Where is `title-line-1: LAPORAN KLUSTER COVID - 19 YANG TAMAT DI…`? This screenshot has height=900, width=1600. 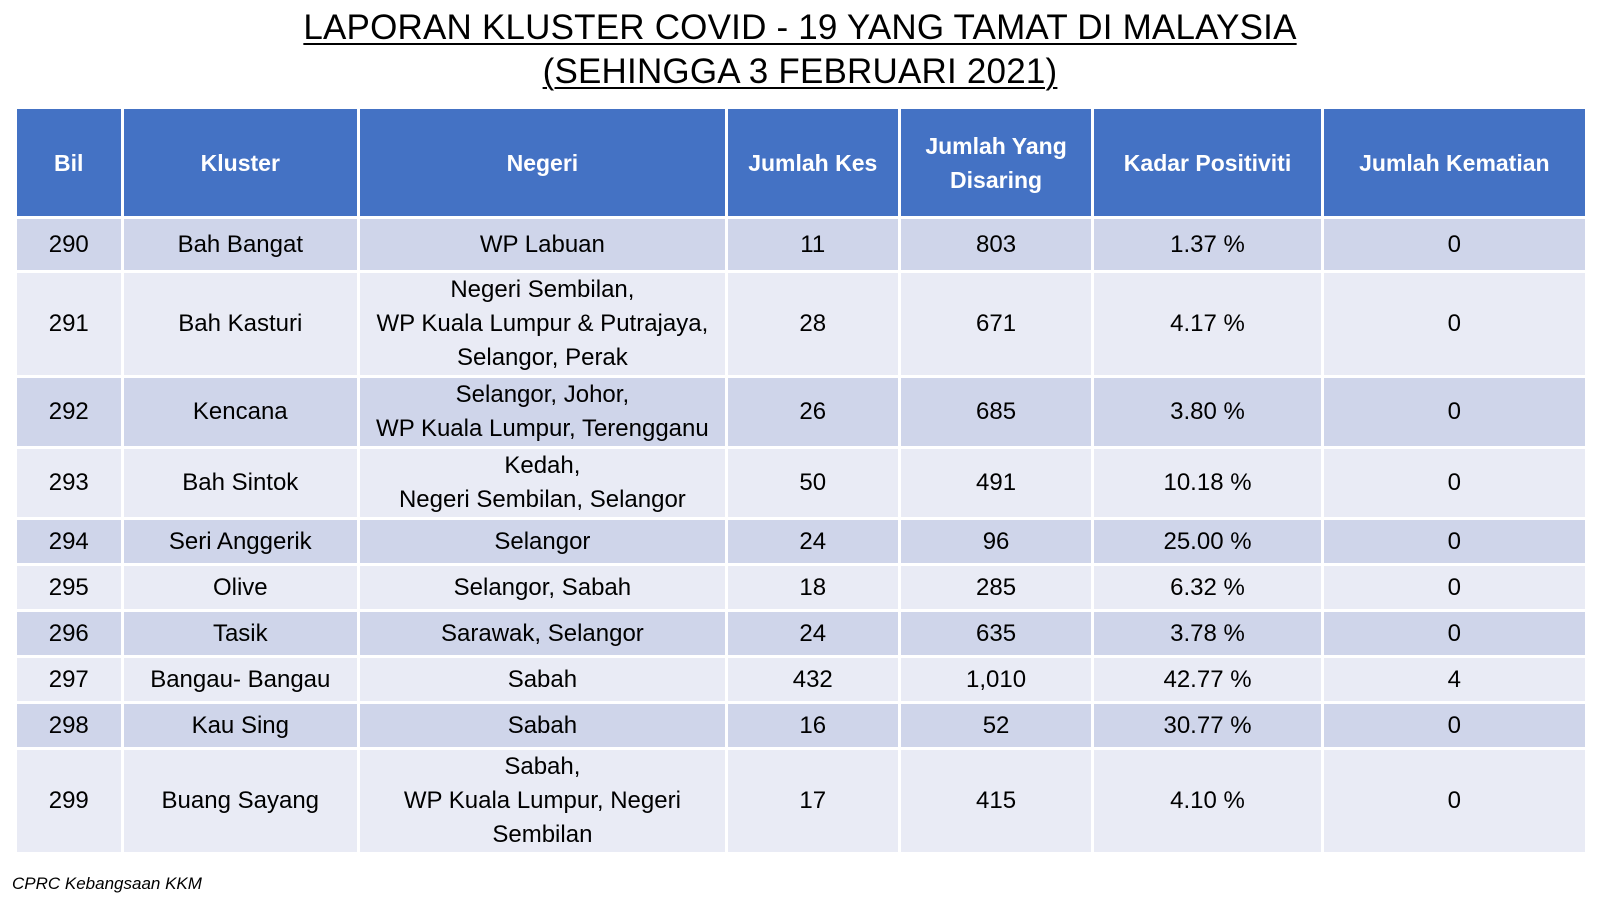 title-line-1: LAPORAN KLUSTER COVID - 19 YANG TAMAT DI… is located at coordinates (800, 27).